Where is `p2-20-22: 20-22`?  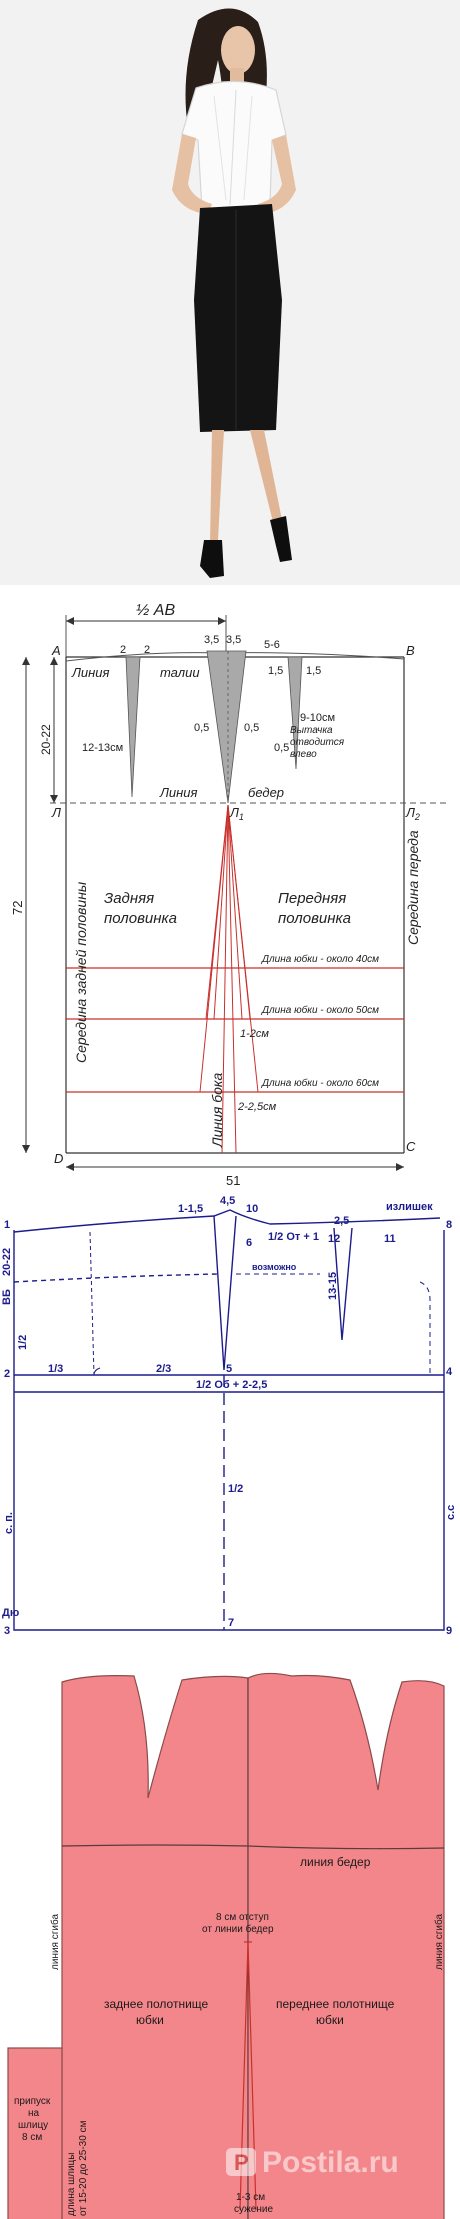 p2-20-22: 20-22 is located at coordinates (7, 1262).